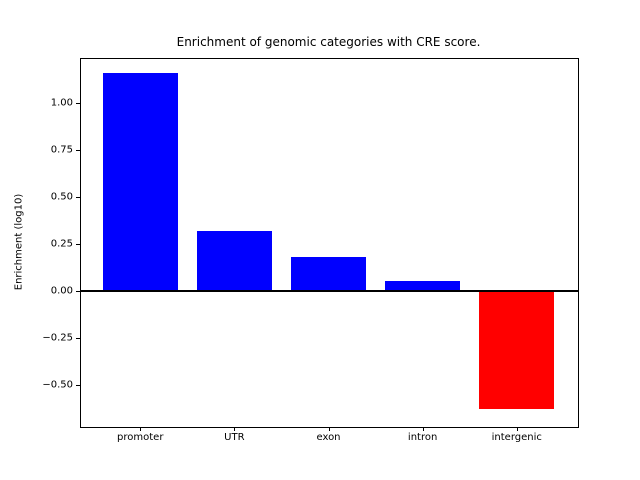  What do you see at coordinates (328, 274) in the screenshot?
I see `bar-exon` at bounding box center [328, 274].